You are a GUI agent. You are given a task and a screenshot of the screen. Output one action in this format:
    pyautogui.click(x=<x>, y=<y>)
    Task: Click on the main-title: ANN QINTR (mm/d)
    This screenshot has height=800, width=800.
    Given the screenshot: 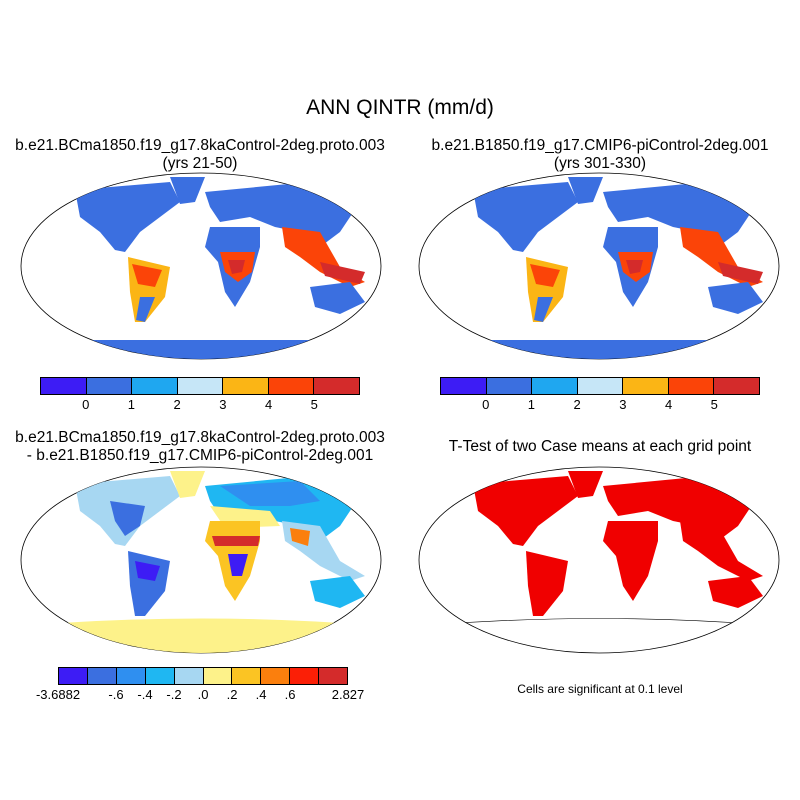 What is the action you would take?
    pyautogui.click(x=400, y=107)
    